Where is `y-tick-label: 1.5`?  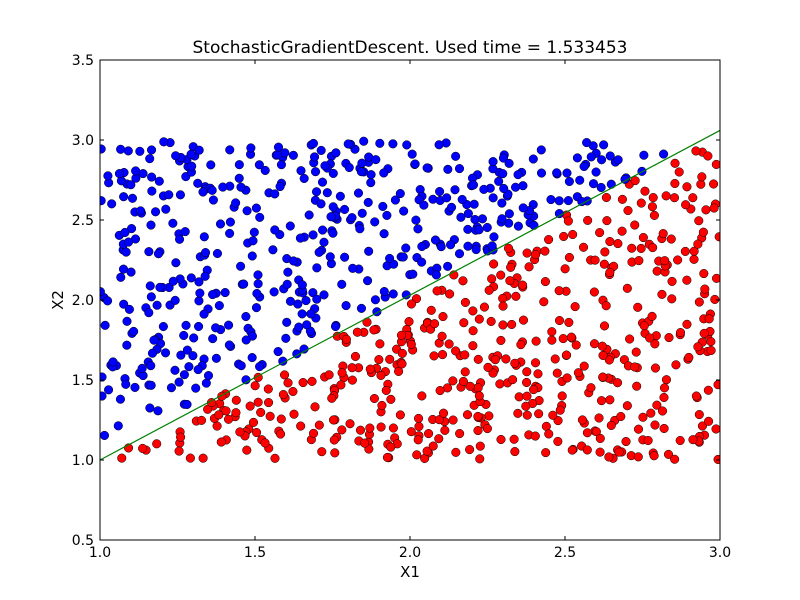
y-tick-label: 1.5 is located at coordinates (83, 381).